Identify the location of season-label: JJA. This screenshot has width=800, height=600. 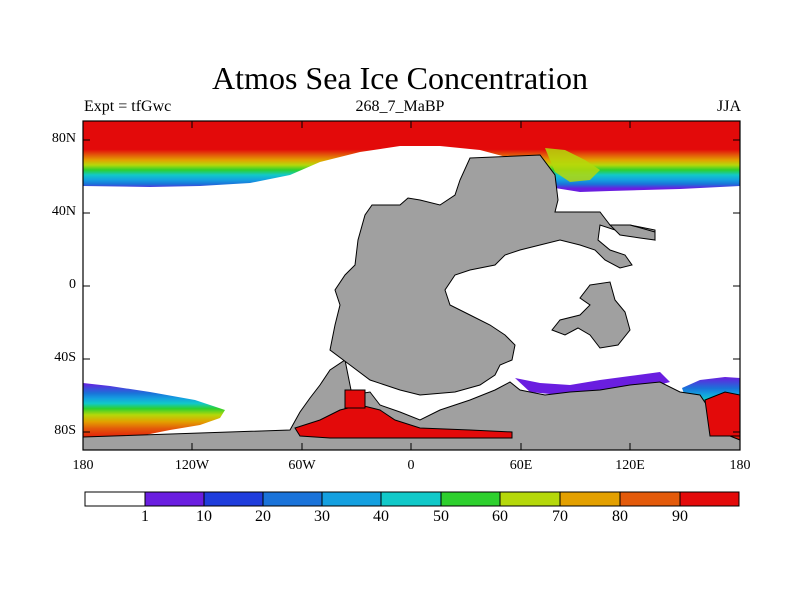
(728, 106).